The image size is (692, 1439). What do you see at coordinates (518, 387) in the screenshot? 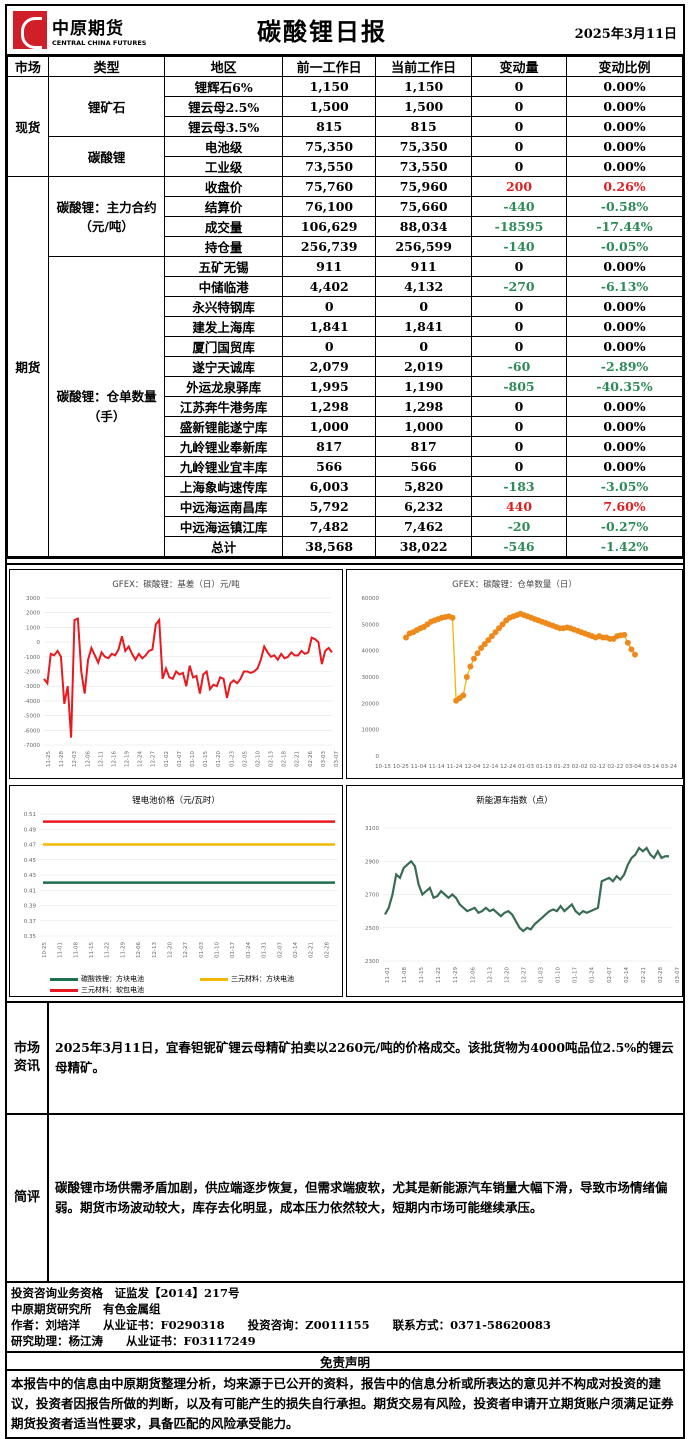
I see `table-cell: -805` at bounding box center [518, 387].